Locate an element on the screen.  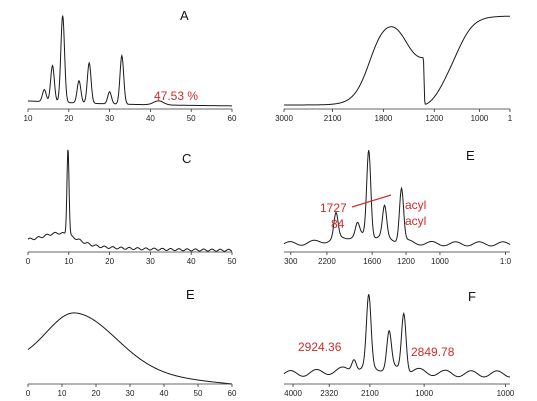
annotation-2924: 2924.36 is located at coordinates (320, 347).